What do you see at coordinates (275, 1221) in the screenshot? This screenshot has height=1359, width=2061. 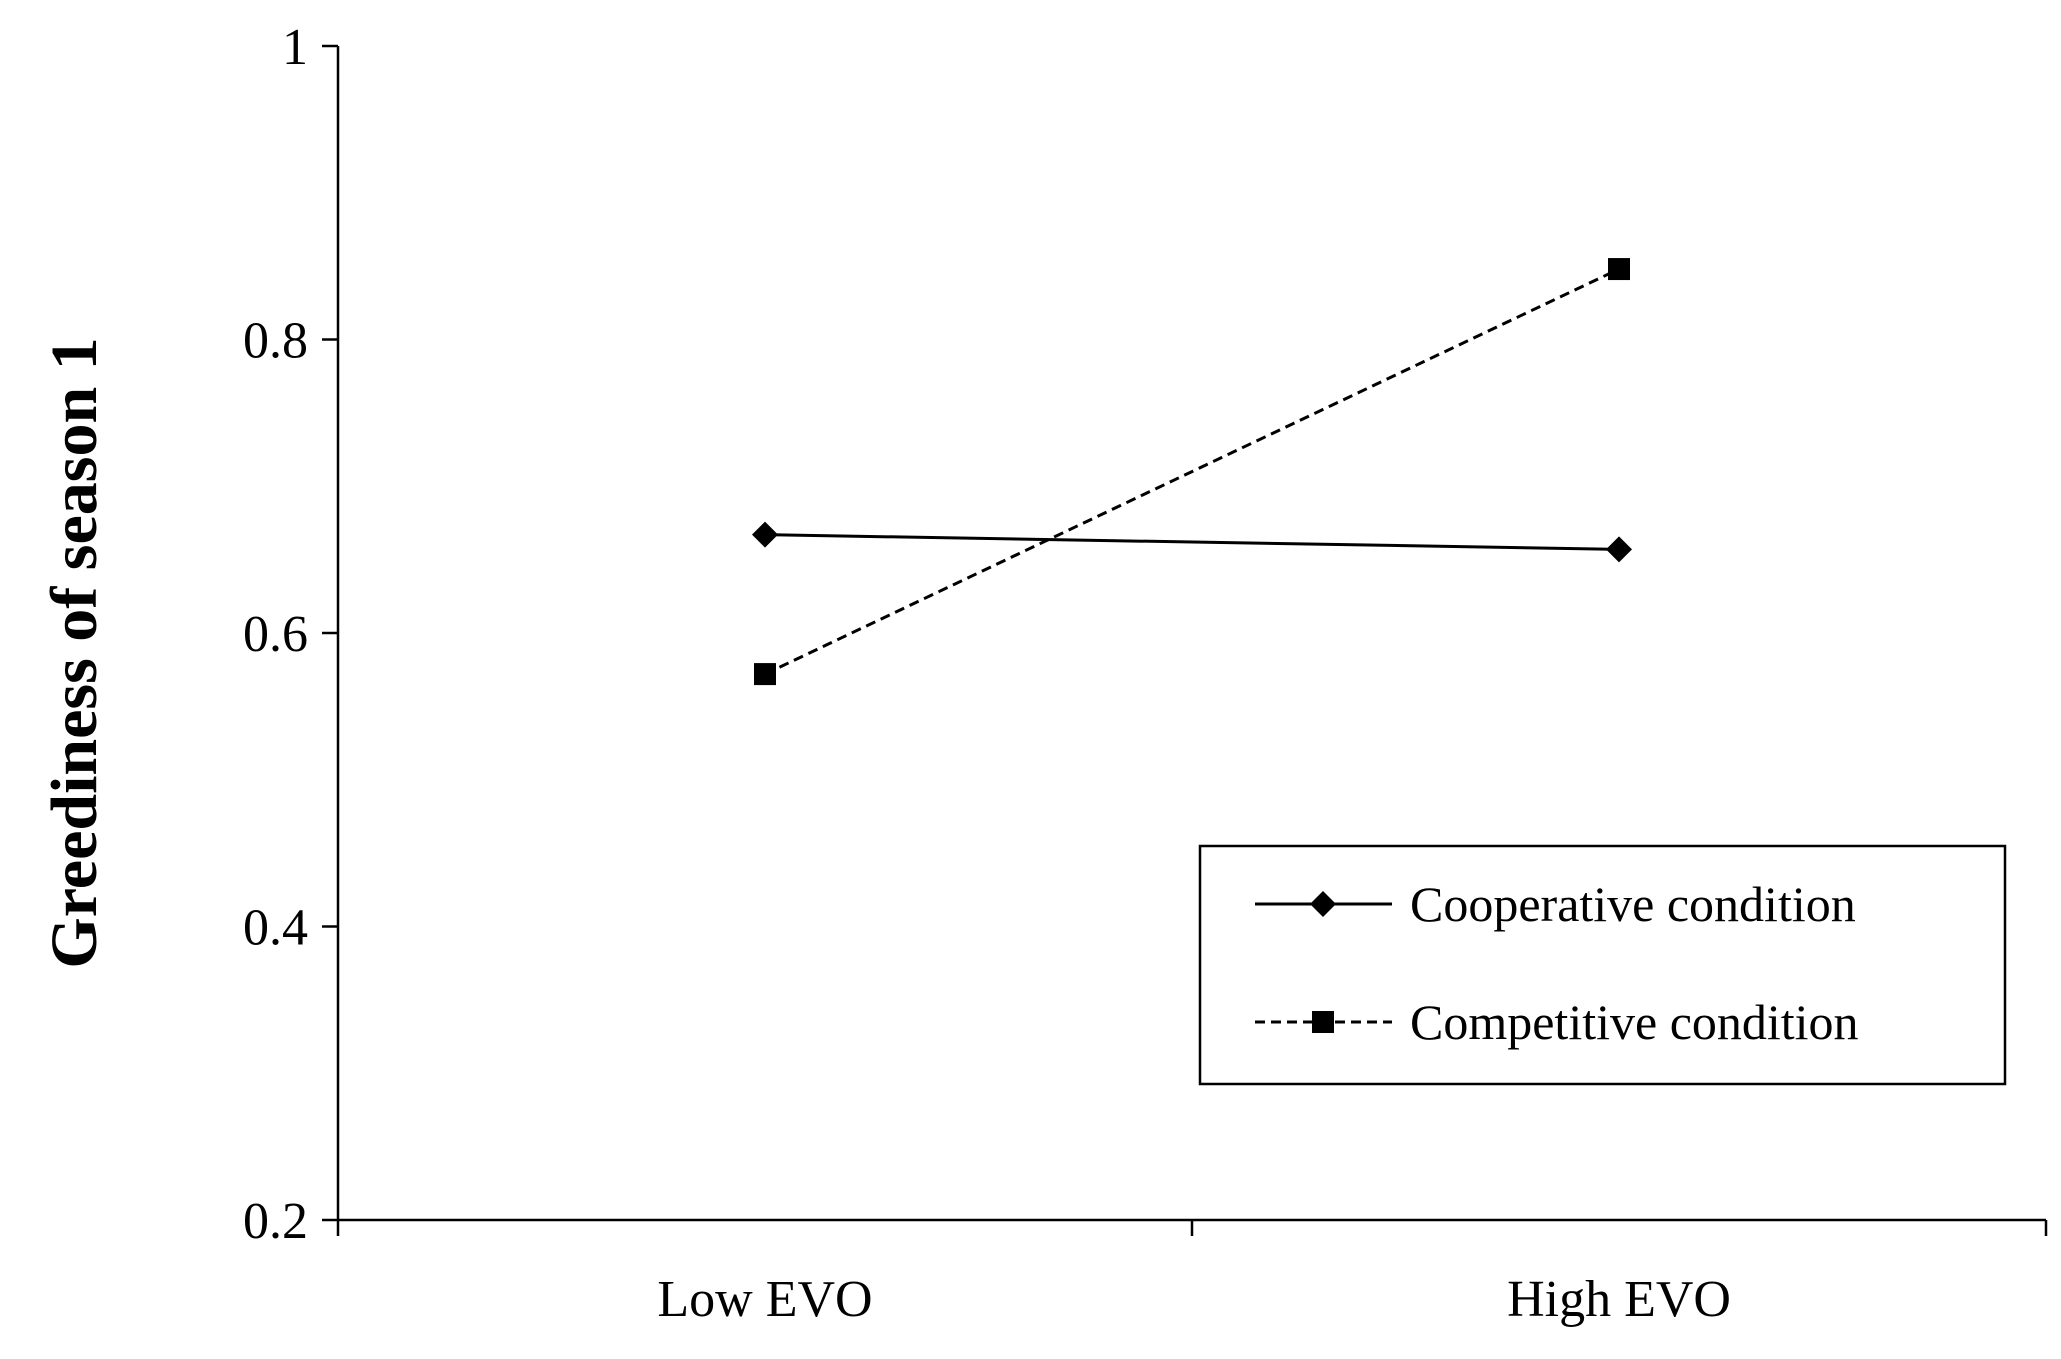 I see `y-tick-label: 0.2` at bounding box center [275, 1221].